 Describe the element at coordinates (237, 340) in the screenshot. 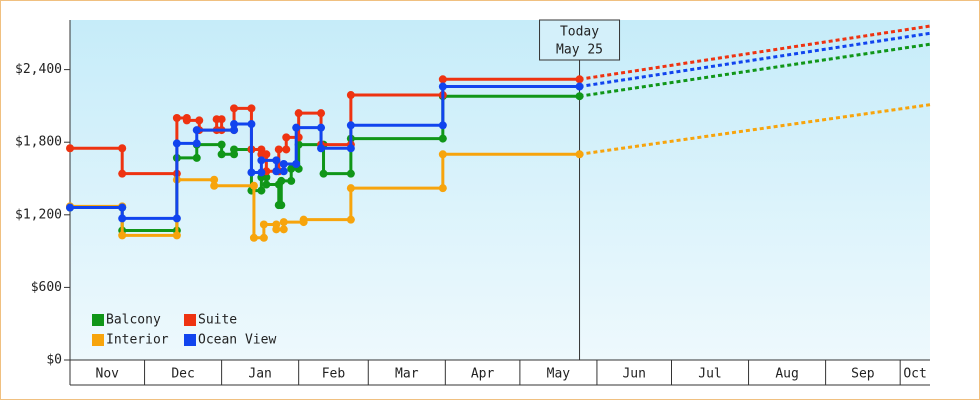

I see `legend-label: Ocean View` at that location.